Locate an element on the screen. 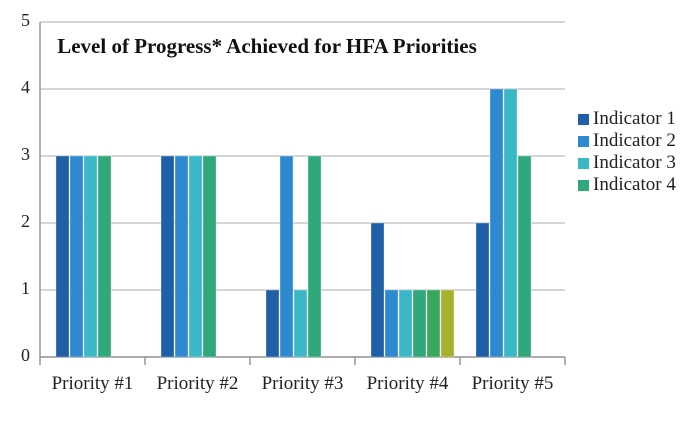 The width and height of the screenshot is (694, 424). legend-item: Indicator 4 is located at coordinates (634, 185).